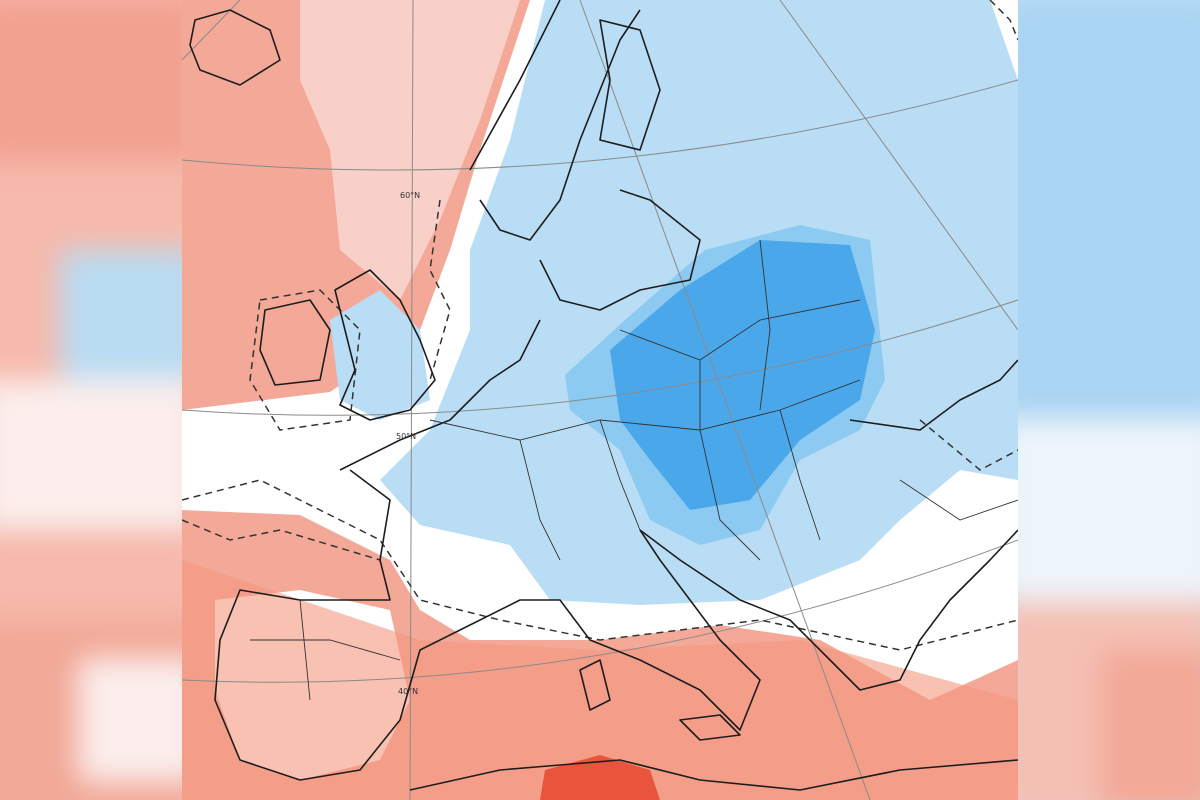  I want to click on coastline-ireland, so click(295, 342).